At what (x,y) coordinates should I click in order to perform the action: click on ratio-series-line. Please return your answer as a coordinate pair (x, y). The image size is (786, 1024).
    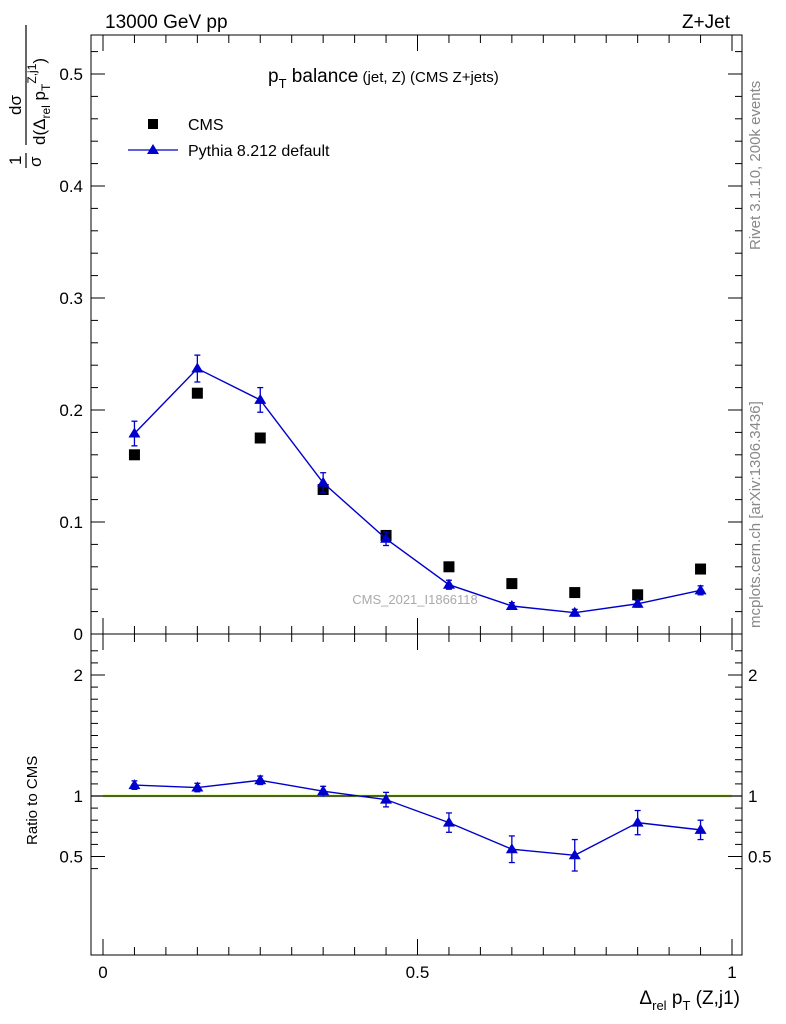
    Looking at the image, I should click on (417, 818).